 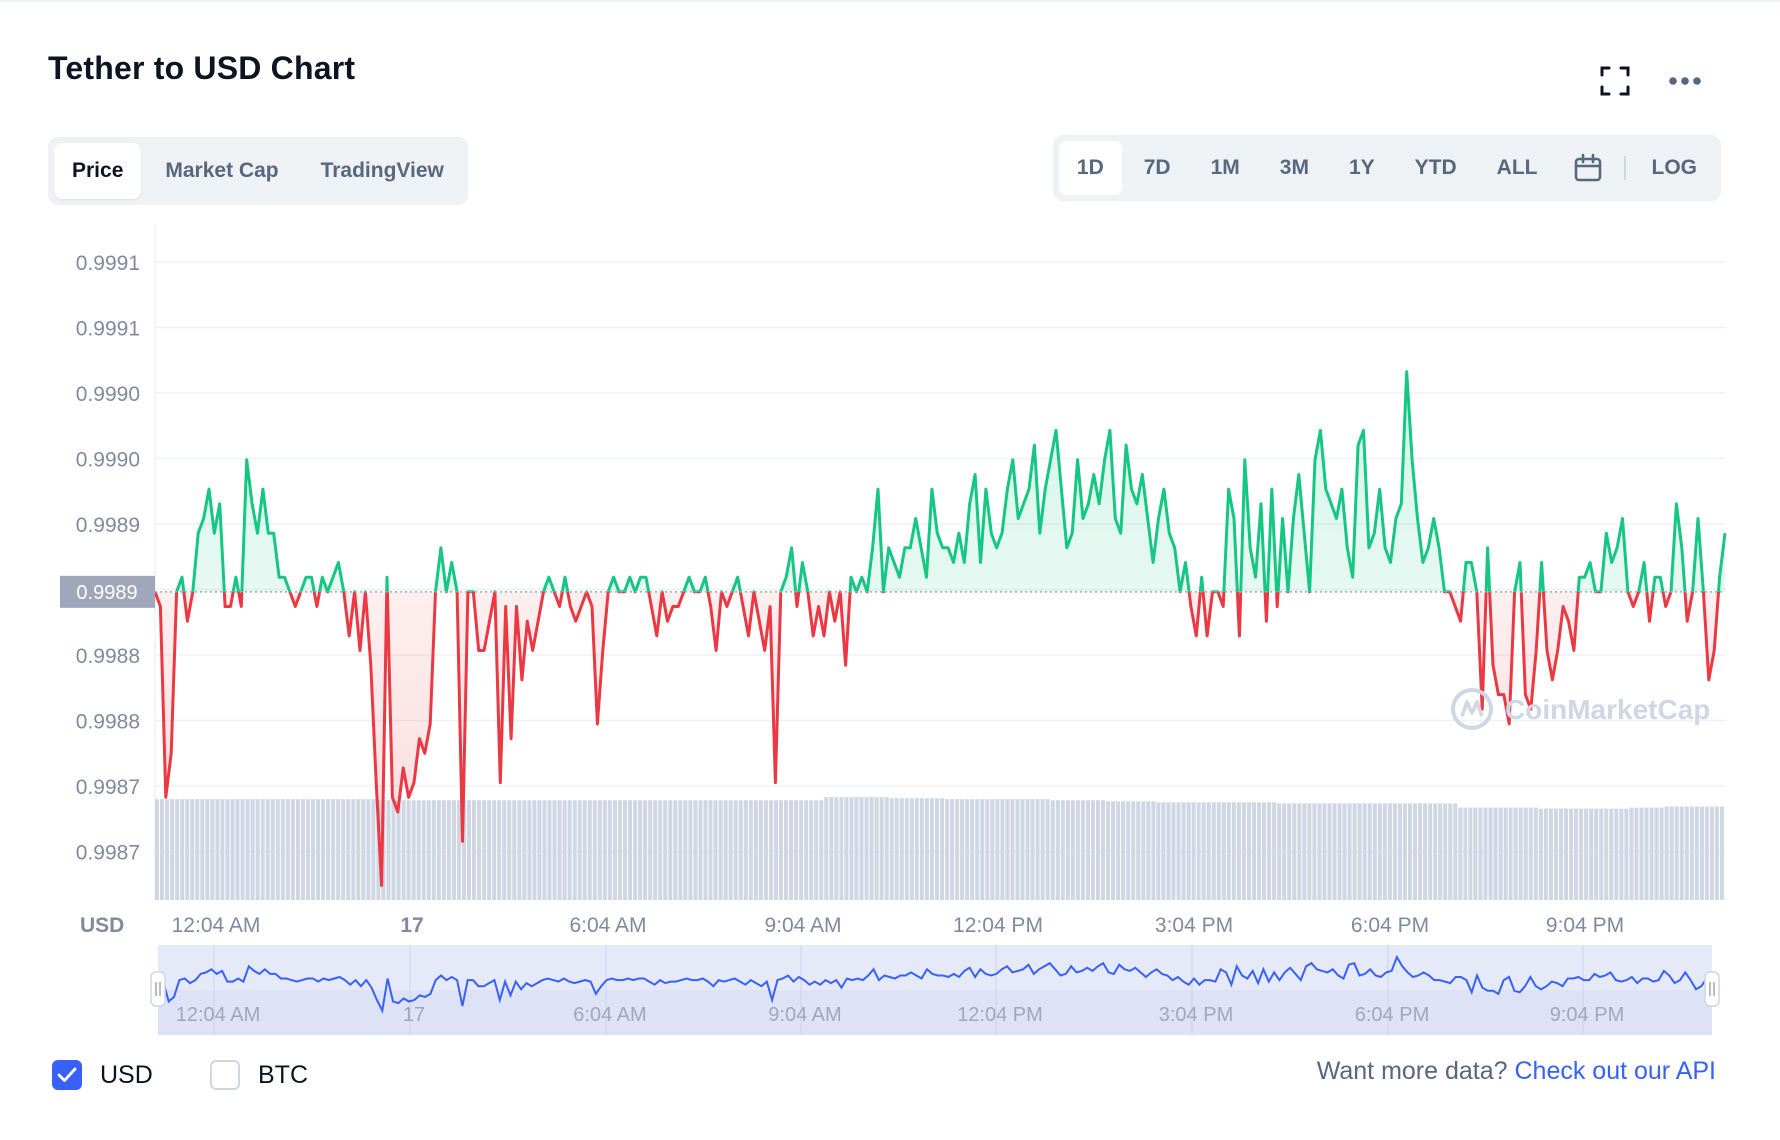 What do you see at coordinates (1435, 167) in the screenshot?
I see `range-ytd: YTD` at bounding box center [1435, 167].